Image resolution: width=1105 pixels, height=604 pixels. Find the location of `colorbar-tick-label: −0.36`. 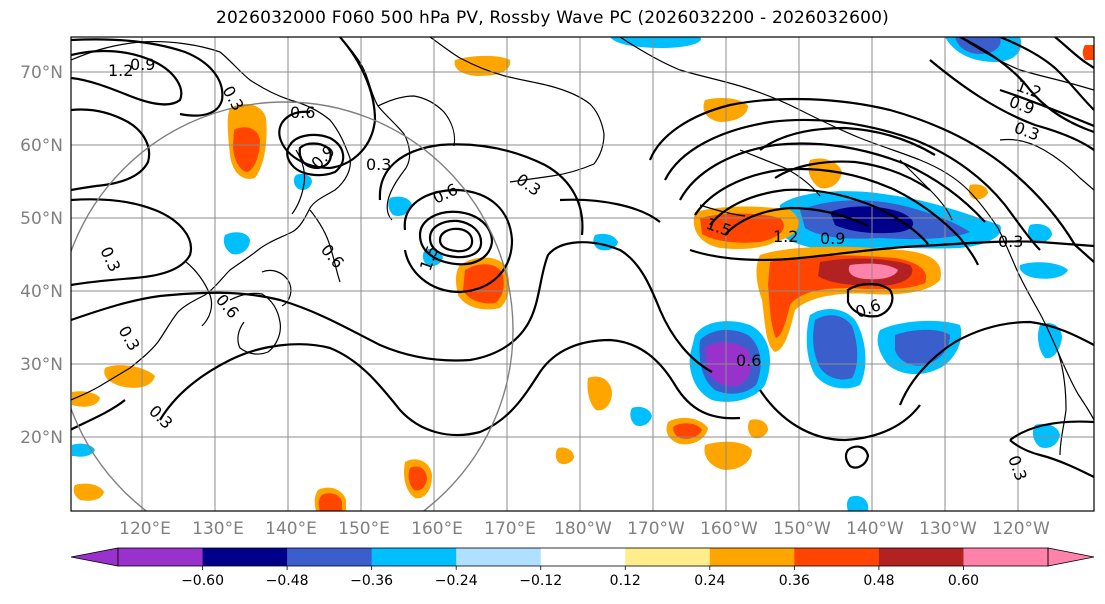

colorbar-tick-label: −0.36 is located at coordinates (371, 581).